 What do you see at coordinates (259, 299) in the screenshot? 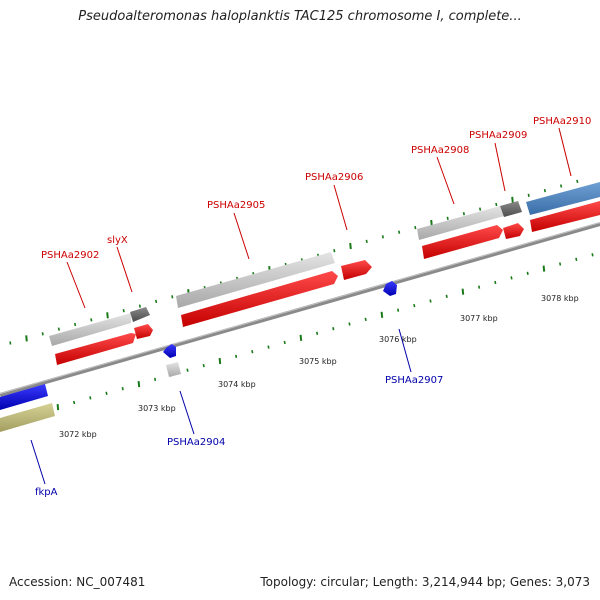
I see `cds-arrow-psha2905` at bounding box center [259, 299].